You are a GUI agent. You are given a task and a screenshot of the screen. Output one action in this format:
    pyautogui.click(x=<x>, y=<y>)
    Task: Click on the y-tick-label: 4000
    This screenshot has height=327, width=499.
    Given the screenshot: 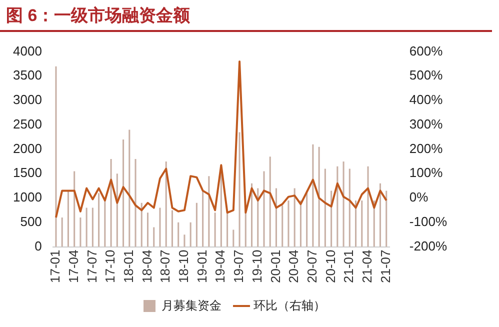 What is the action you would take?
    pyautogui.click(x=27, y=50)
    